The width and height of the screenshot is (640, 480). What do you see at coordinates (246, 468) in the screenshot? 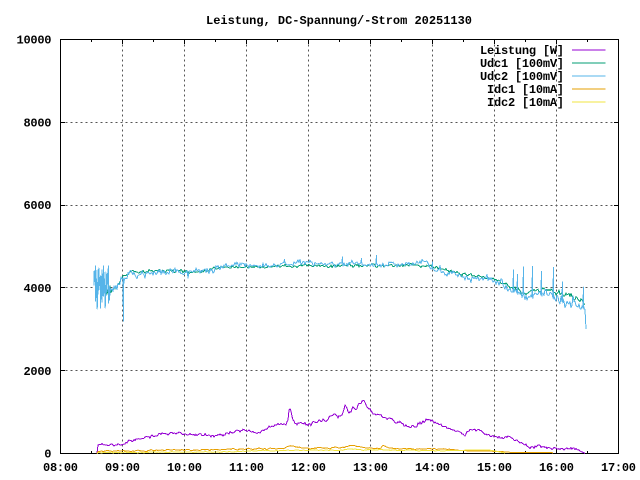
I see `svg-text: 11:00` at bounding box center [246, 468].